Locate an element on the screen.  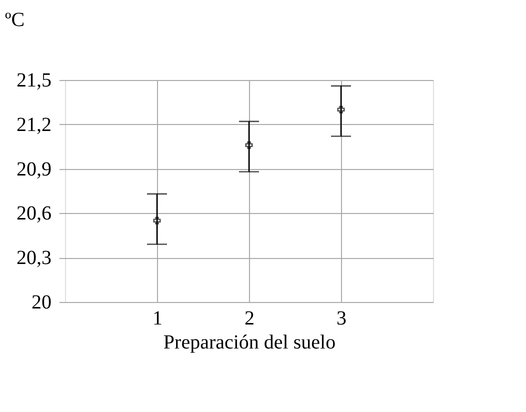
x-tick-label: 2 is located at coordinates (249, 319).